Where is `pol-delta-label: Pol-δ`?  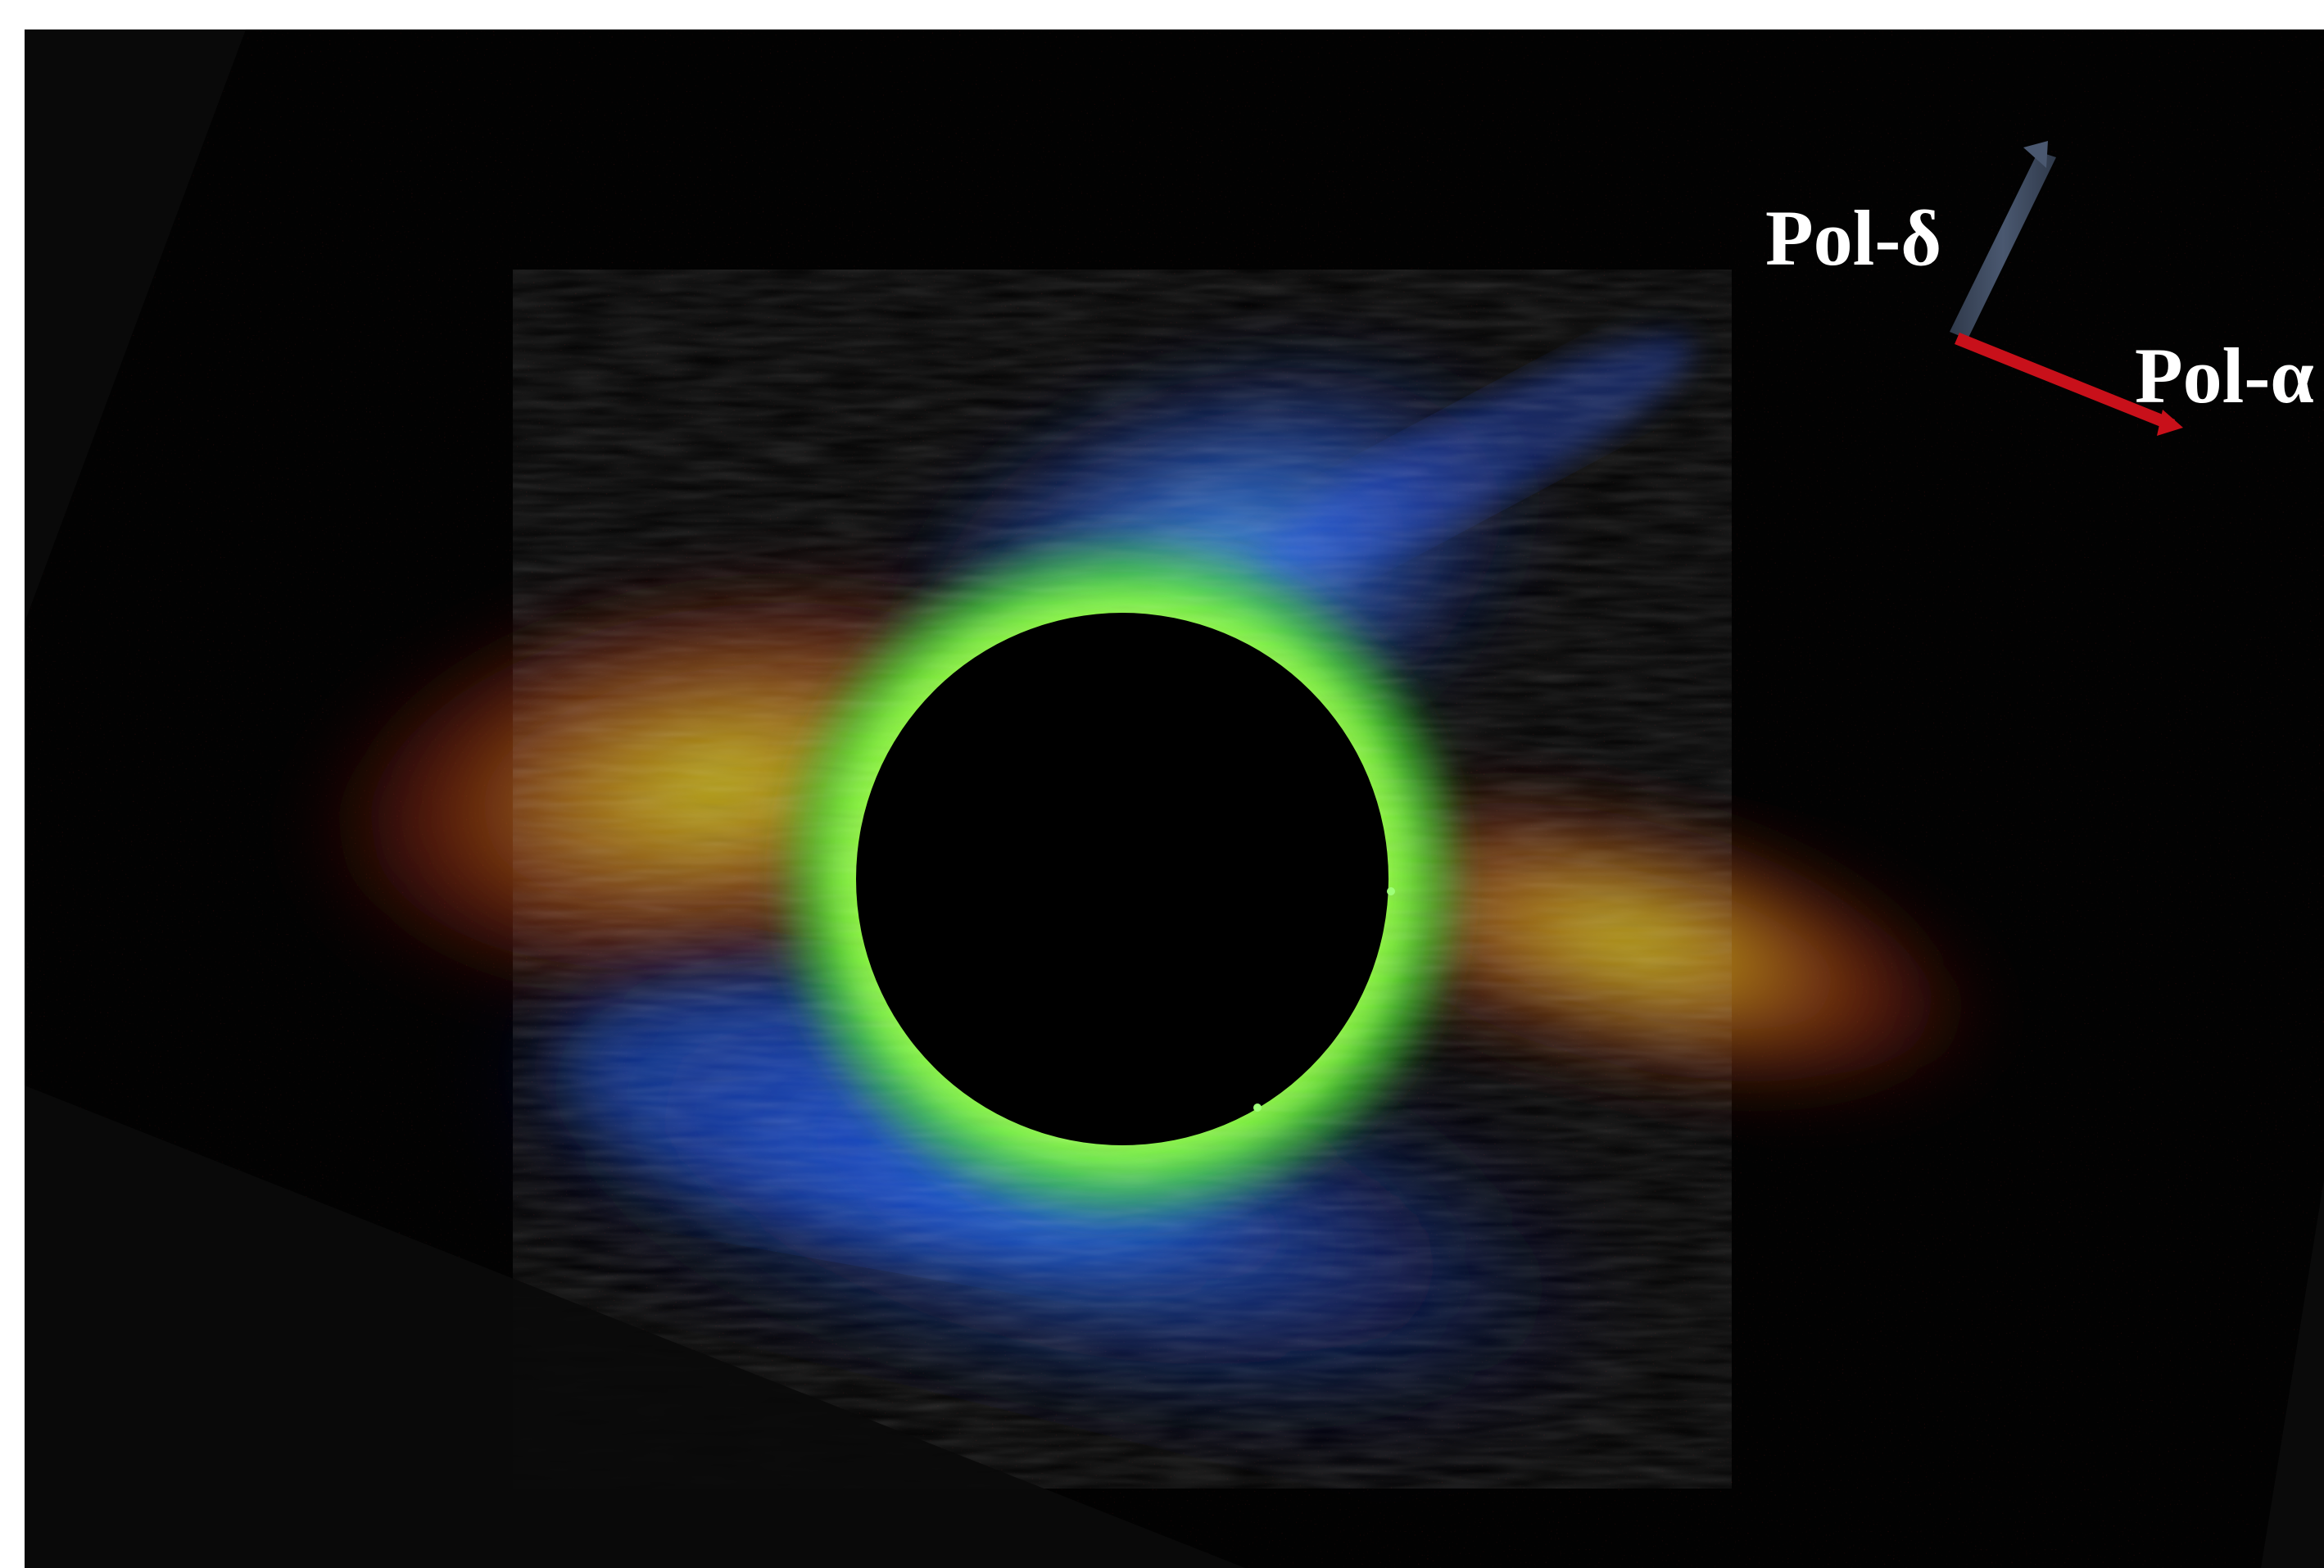 pol-delta-label: Pol-δ is located at coordinates (1853, 238).